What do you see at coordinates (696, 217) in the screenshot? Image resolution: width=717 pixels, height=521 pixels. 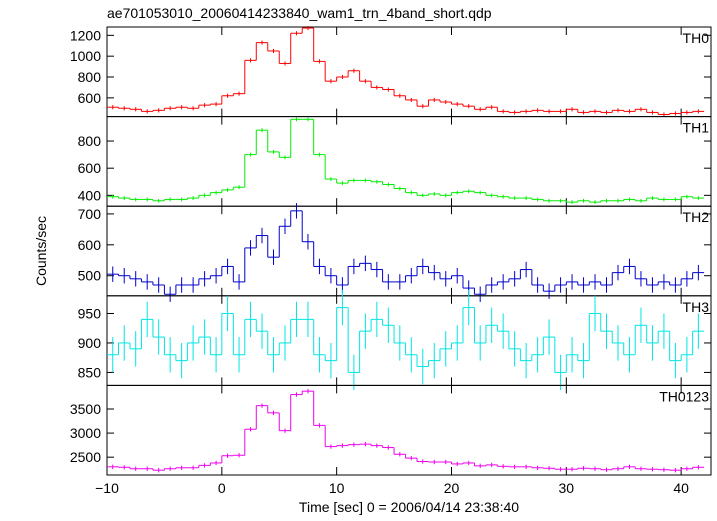 I see `panel-label: TH2` at bounding box center [696, 217].